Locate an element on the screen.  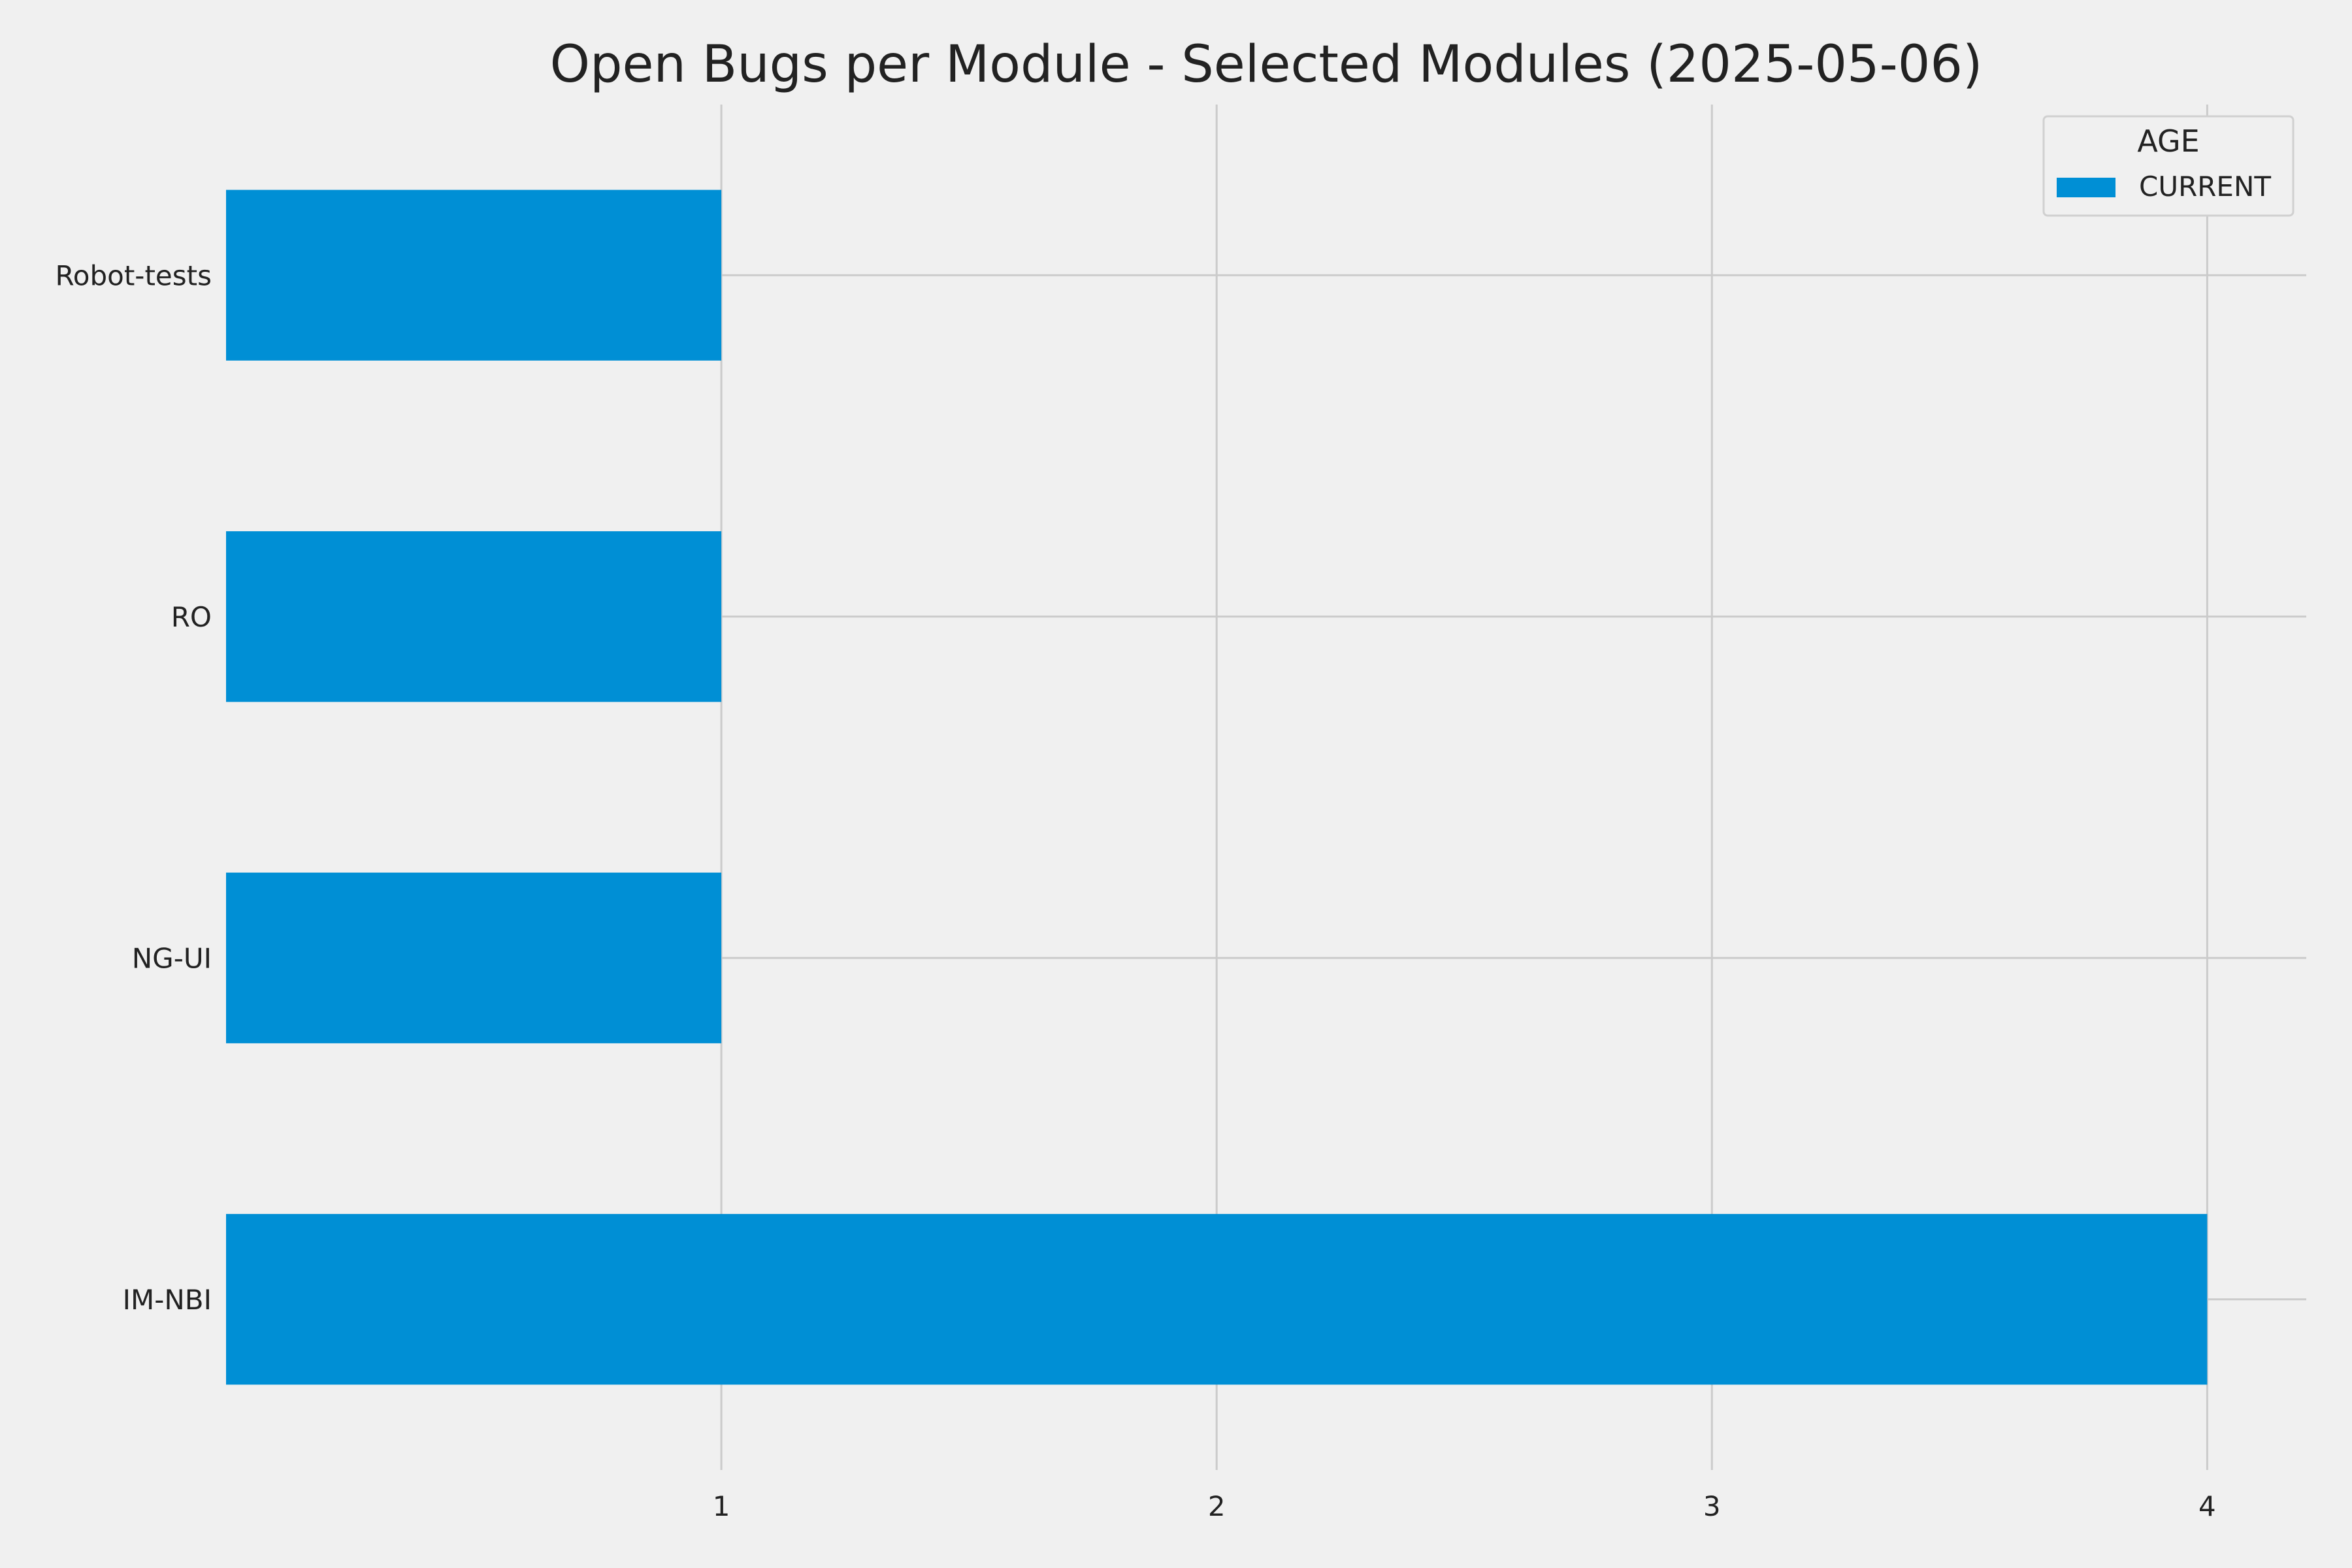
y-tick-label: Robot-tests is located at coordinates (133, 275).